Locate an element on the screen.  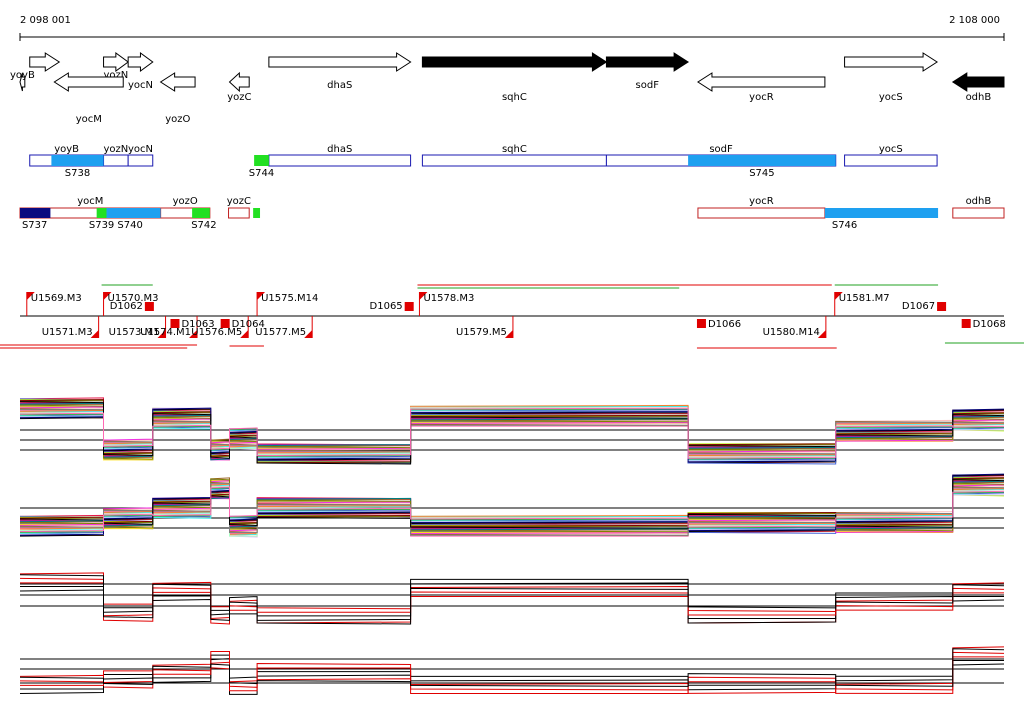
tss-lower-label: U1574.M1 is located at coordinates (165, 332).